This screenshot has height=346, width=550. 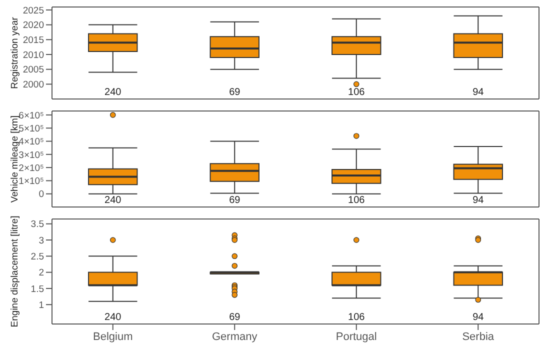 I want to click on y-tick-label: 3.5, so click(x=37, y=224).